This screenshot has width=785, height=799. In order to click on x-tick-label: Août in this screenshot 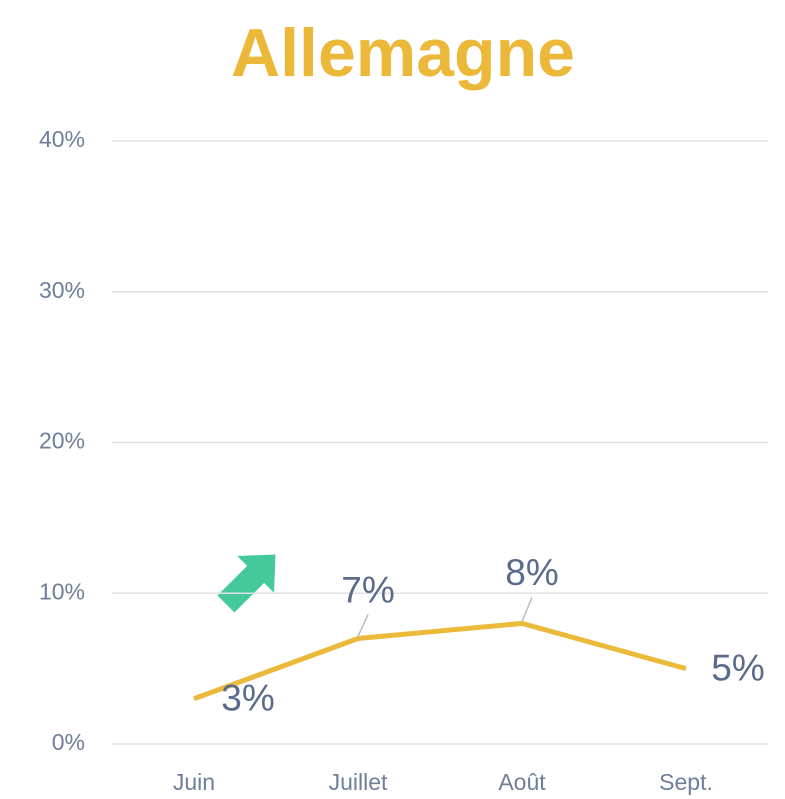, I will do `click(522, 782)`.